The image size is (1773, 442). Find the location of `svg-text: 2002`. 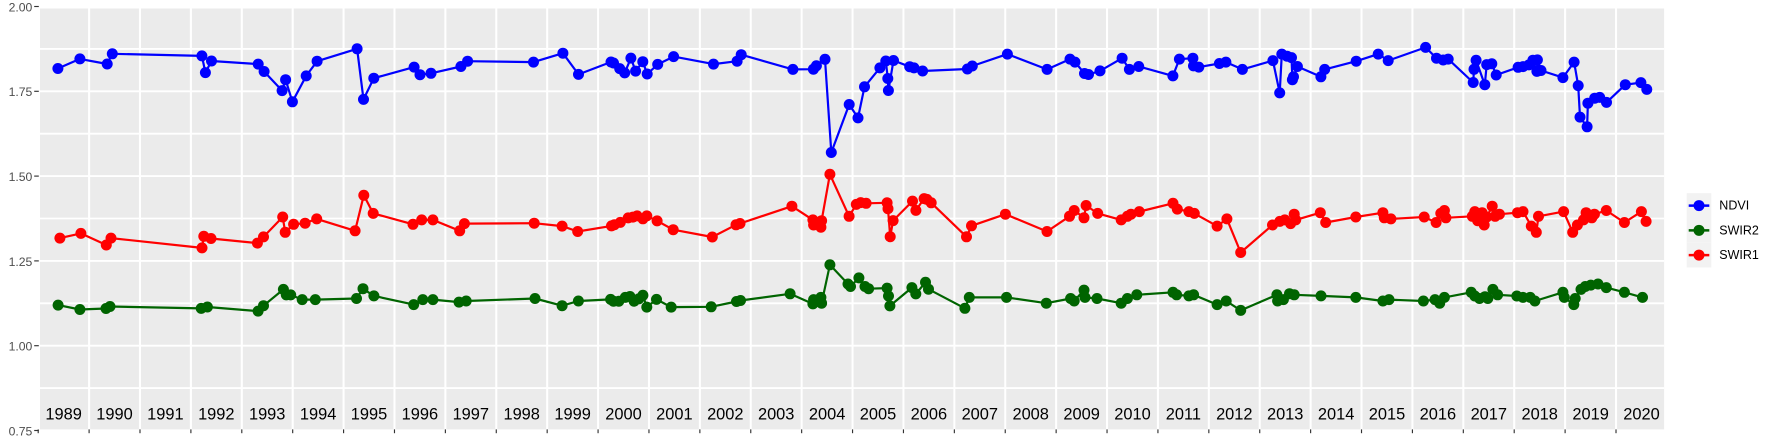

svg-text: 2002 is located at coordinates (725, 414).